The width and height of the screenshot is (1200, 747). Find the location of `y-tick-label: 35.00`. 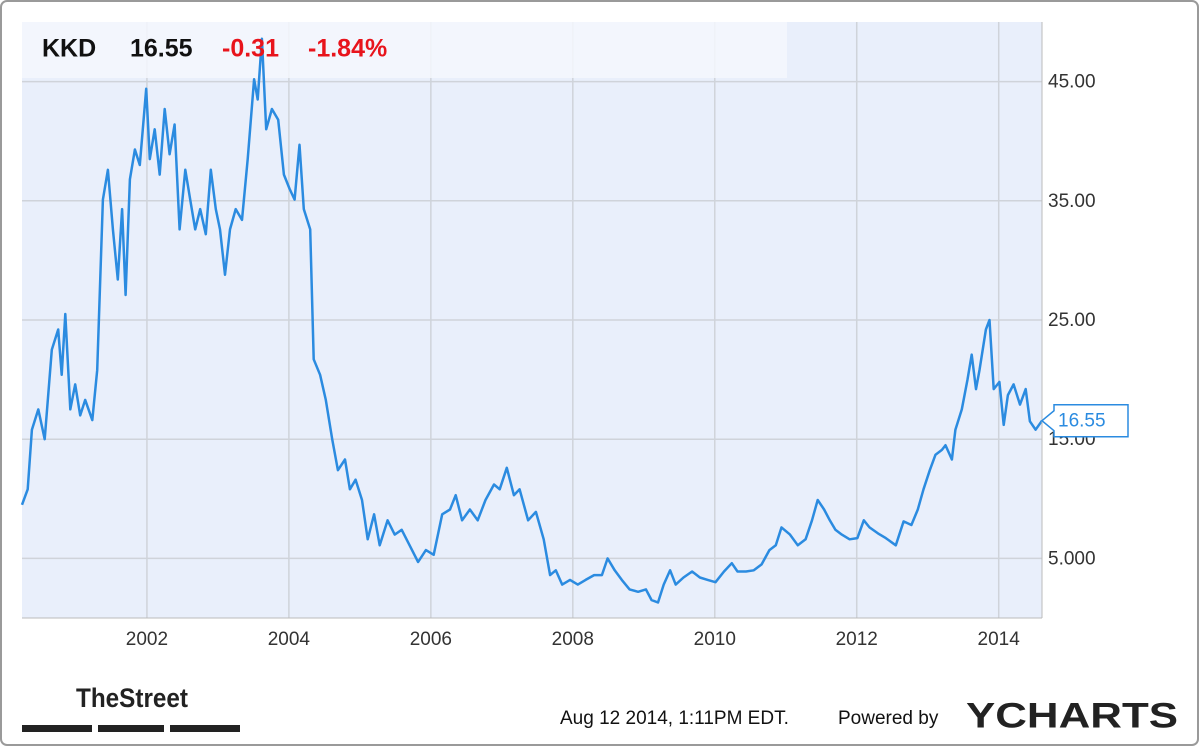

y-tick-label: 35.00 is located at coordinates (1072, 201).